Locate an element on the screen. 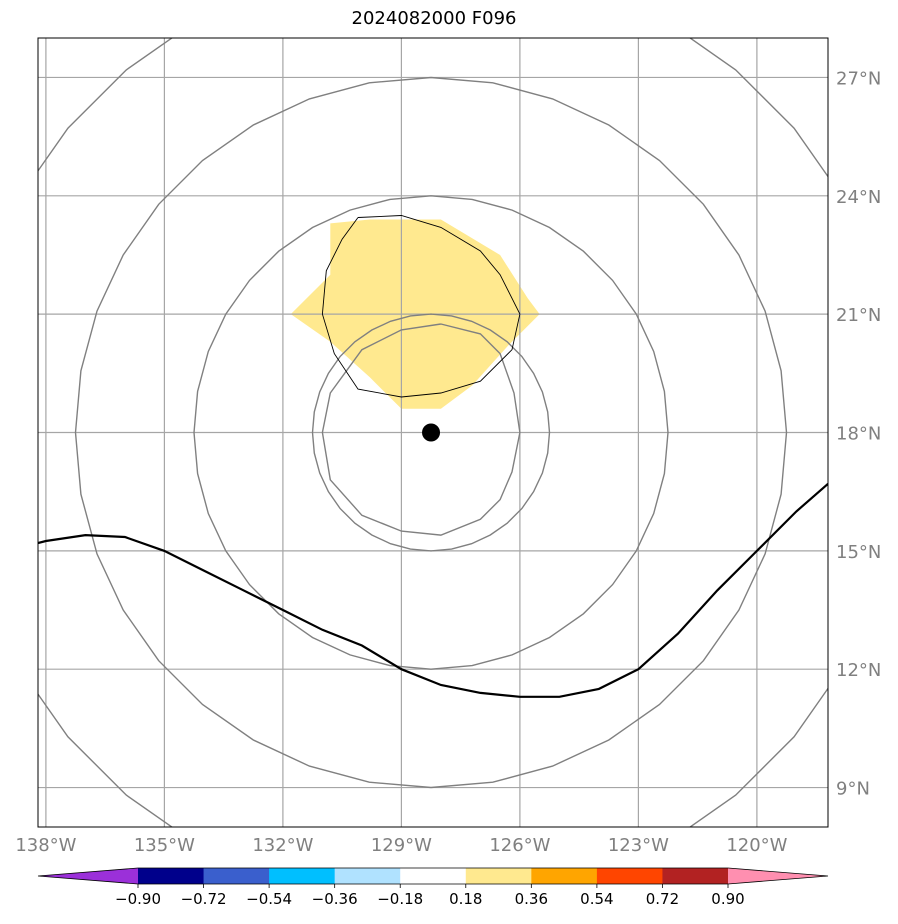 The height and width of the screenshot is (924, 898). y-tick-label: 21°N is located at coordinates (858, 315).